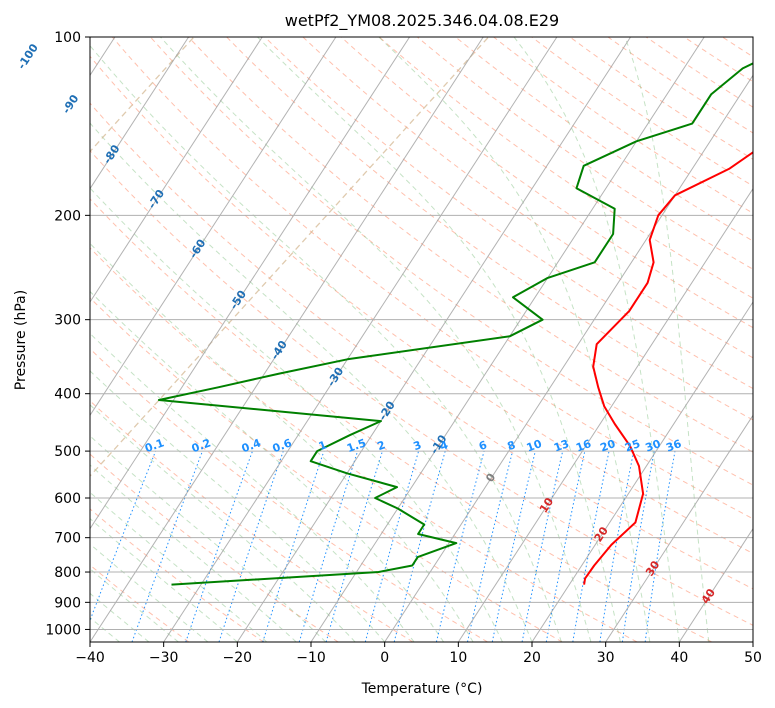  Describe the element at coordinates (198, 249) in the screenshot. I see `isotherm-label: -60` at that location.